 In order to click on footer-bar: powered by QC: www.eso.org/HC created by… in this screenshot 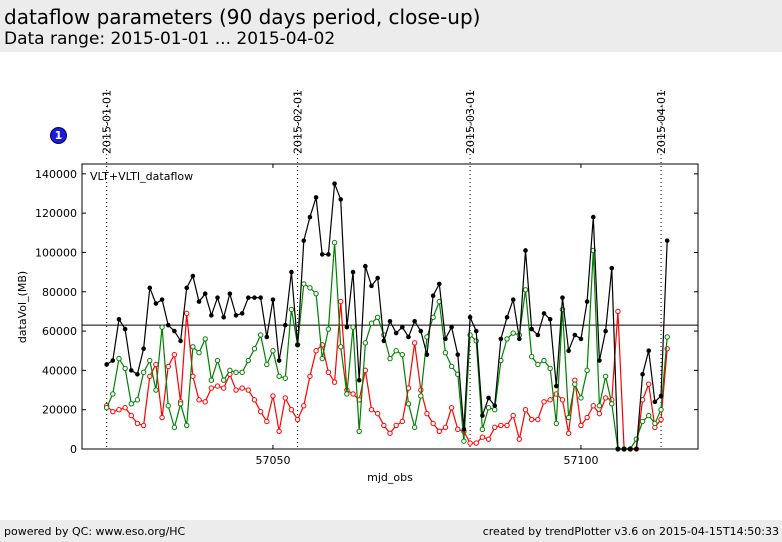, I will do `click(391, 531)`.